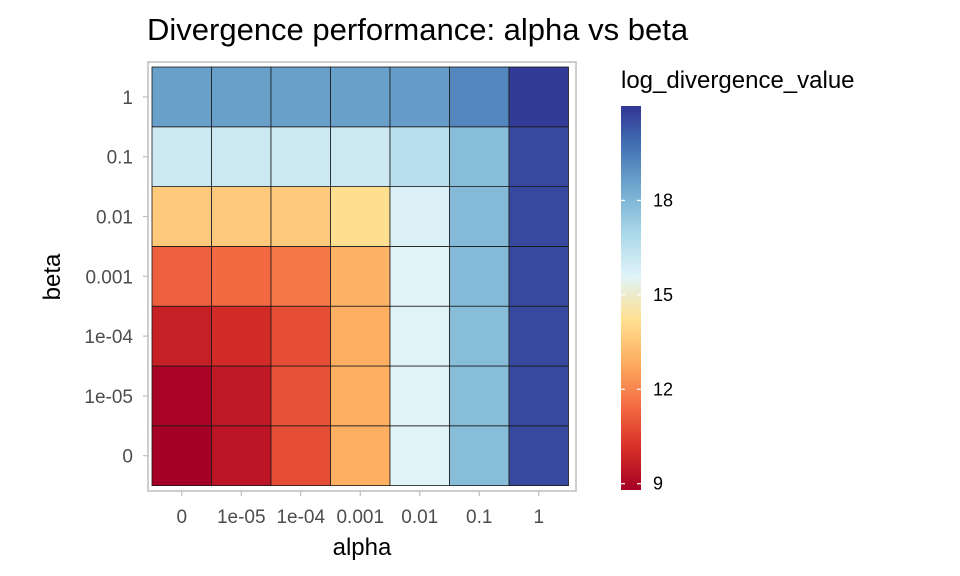 Image resolution: width=960 pixels, height=576 pixels. Describe the element at coordinates (362, 547) in the screenshot. I see `x-axis-title: alpha` at that location.